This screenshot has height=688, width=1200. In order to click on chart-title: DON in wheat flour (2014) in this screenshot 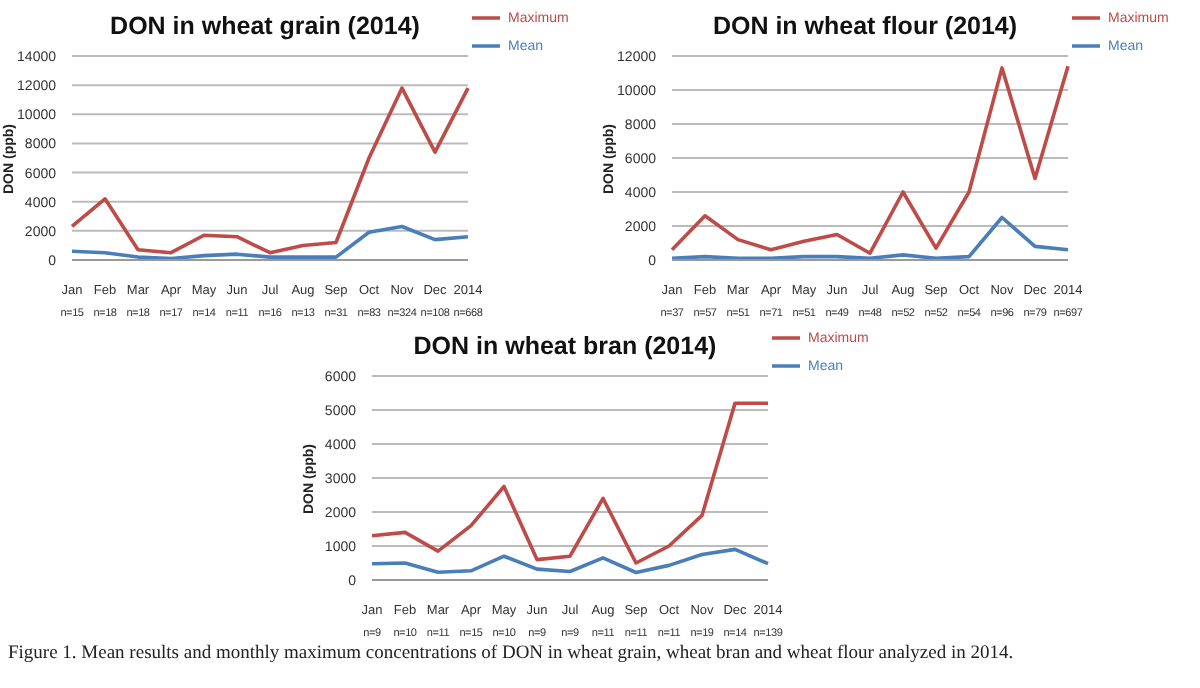, I will do `click(865, 26)`.